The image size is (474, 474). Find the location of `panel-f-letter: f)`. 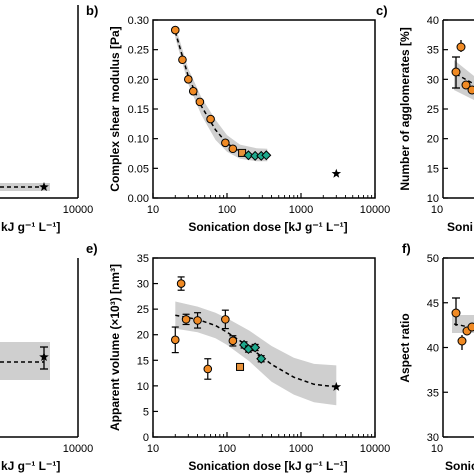

panel-f-letter: f) is located at coordinates (406, 248).